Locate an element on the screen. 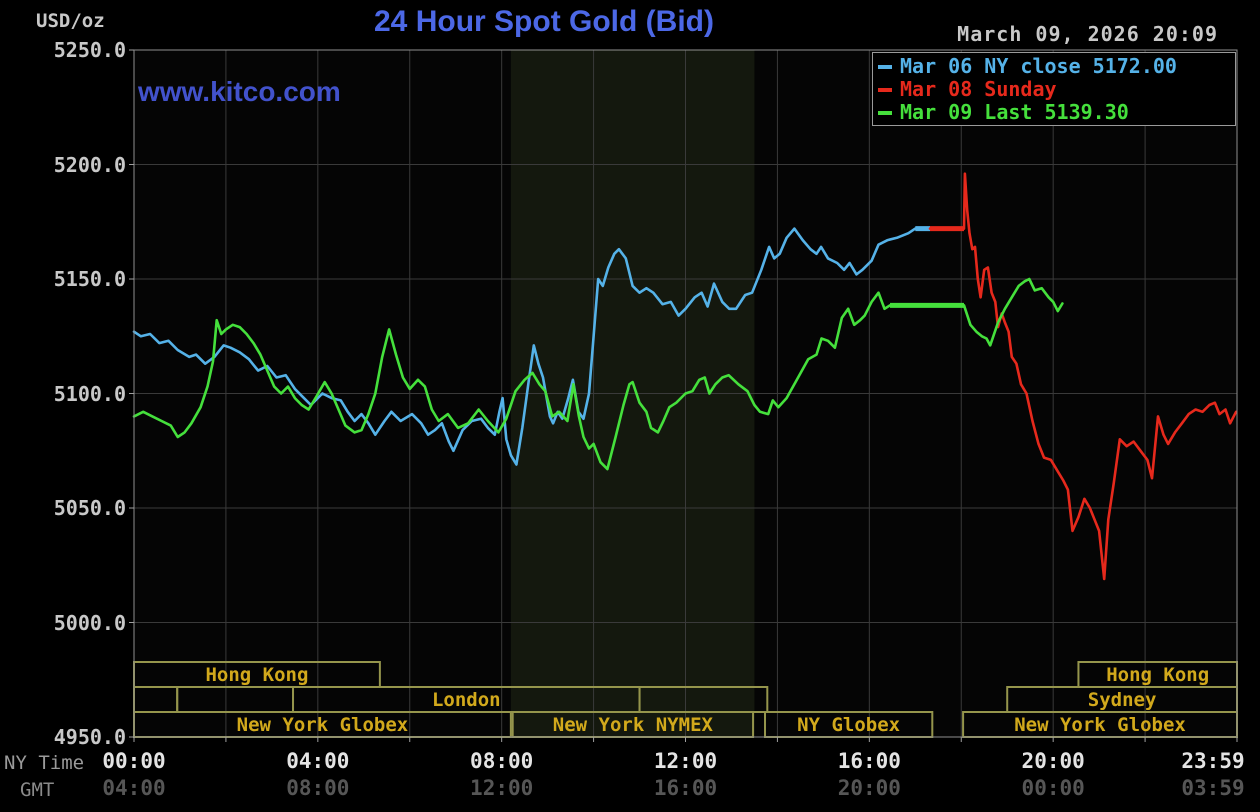 The height and width of the screenshot is (812, 1260). gmt-tick-label: 20:00 is located at coordinates (869, 788).